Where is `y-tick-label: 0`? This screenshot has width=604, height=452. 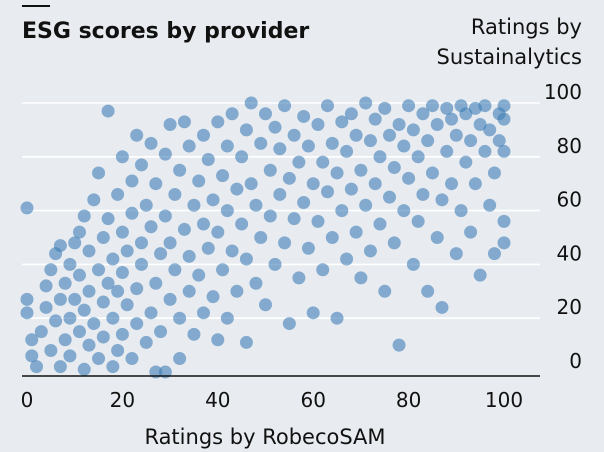 y-tick-label: 0 is located at coordinates (575, 361).